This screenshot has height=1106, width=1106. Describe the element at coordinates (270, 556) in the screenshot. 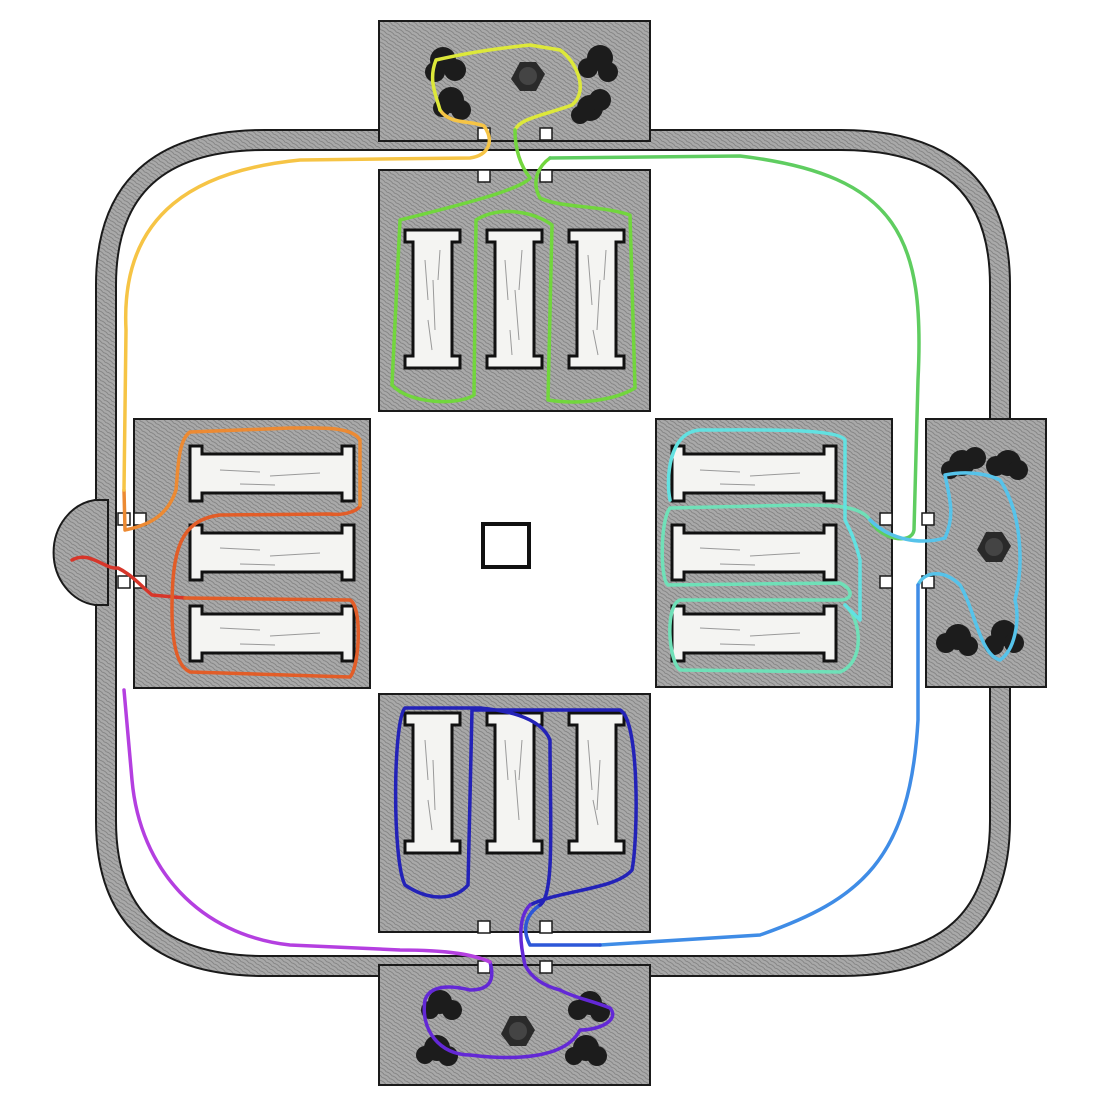

I see `west-shelf-2-marks` at that location.